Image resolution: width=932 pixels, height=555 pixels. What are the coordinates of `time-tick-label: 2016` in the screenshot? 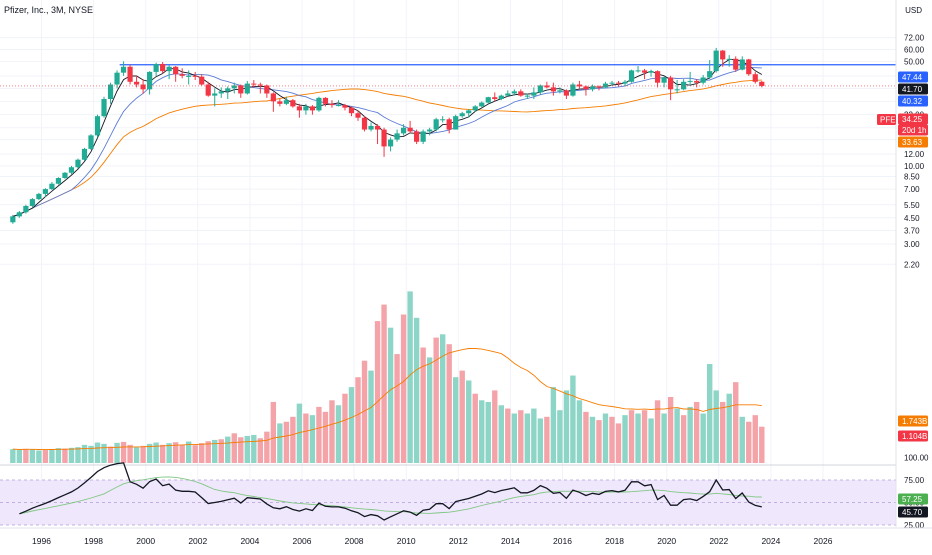 It's located at (562, 541).